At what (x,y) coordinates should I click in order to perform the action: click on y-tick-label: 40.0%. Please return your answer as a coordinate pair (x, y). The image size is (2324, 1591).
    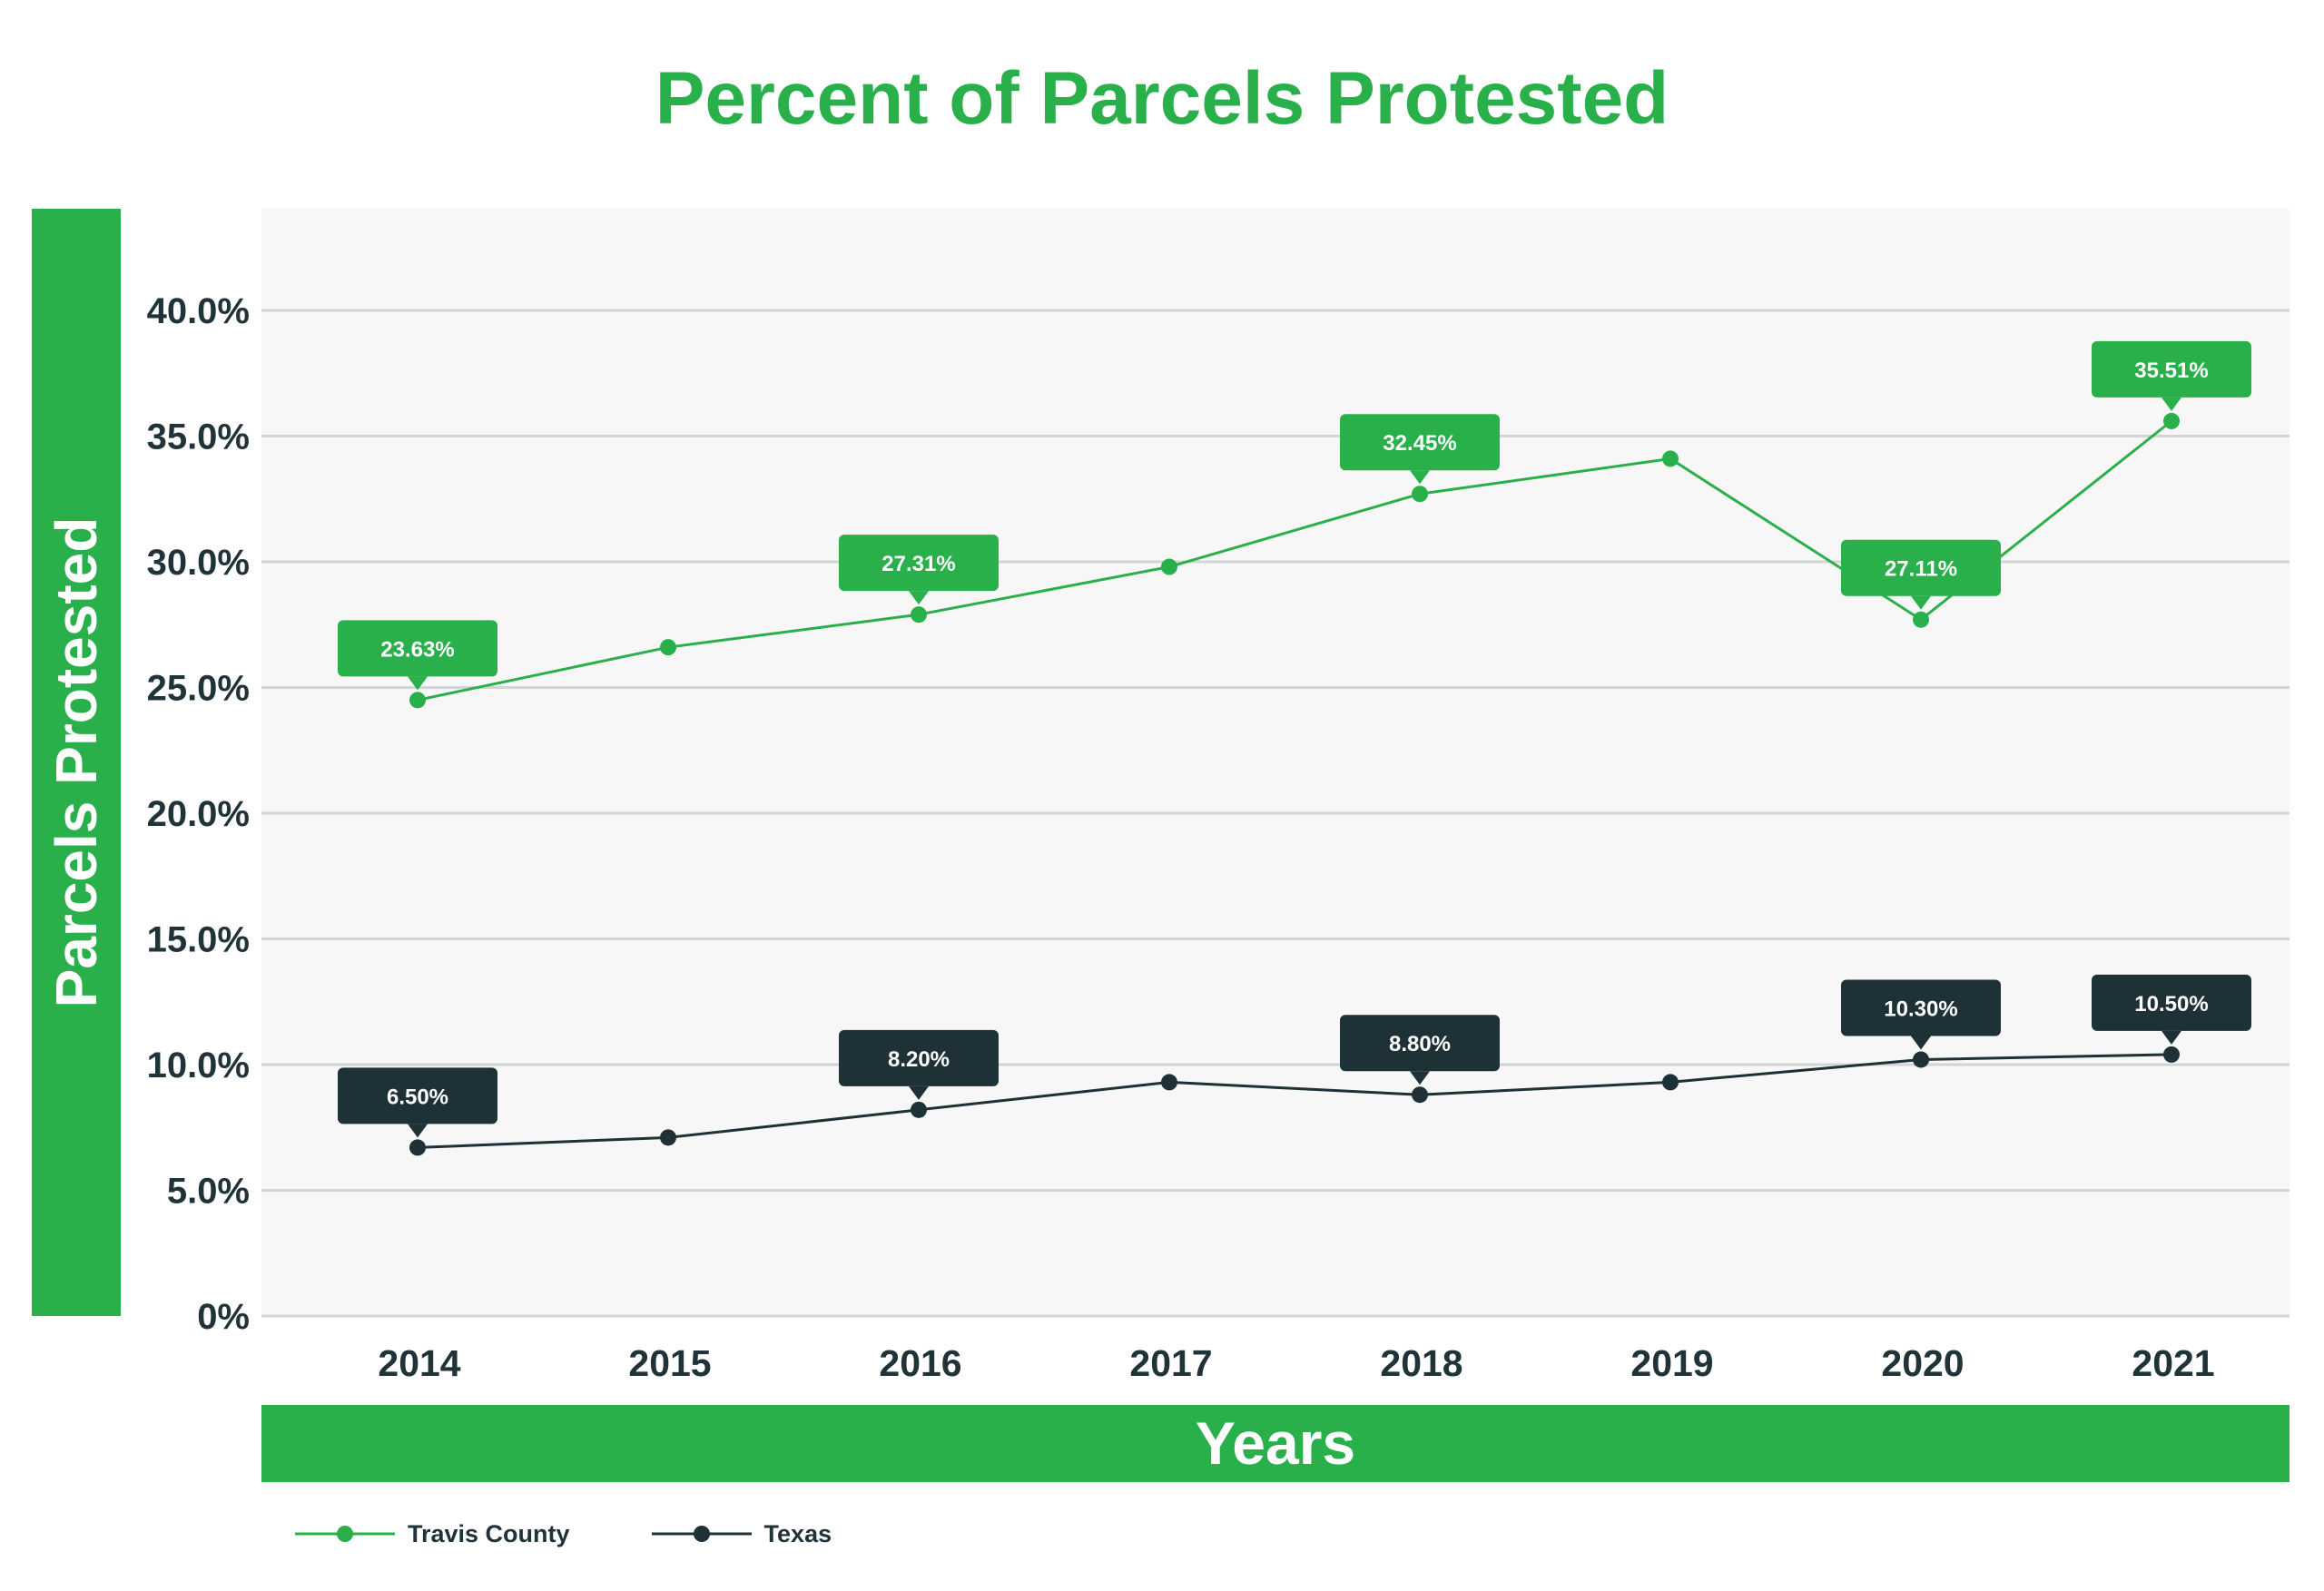
    Looking at the image, I should click on (198, 311).